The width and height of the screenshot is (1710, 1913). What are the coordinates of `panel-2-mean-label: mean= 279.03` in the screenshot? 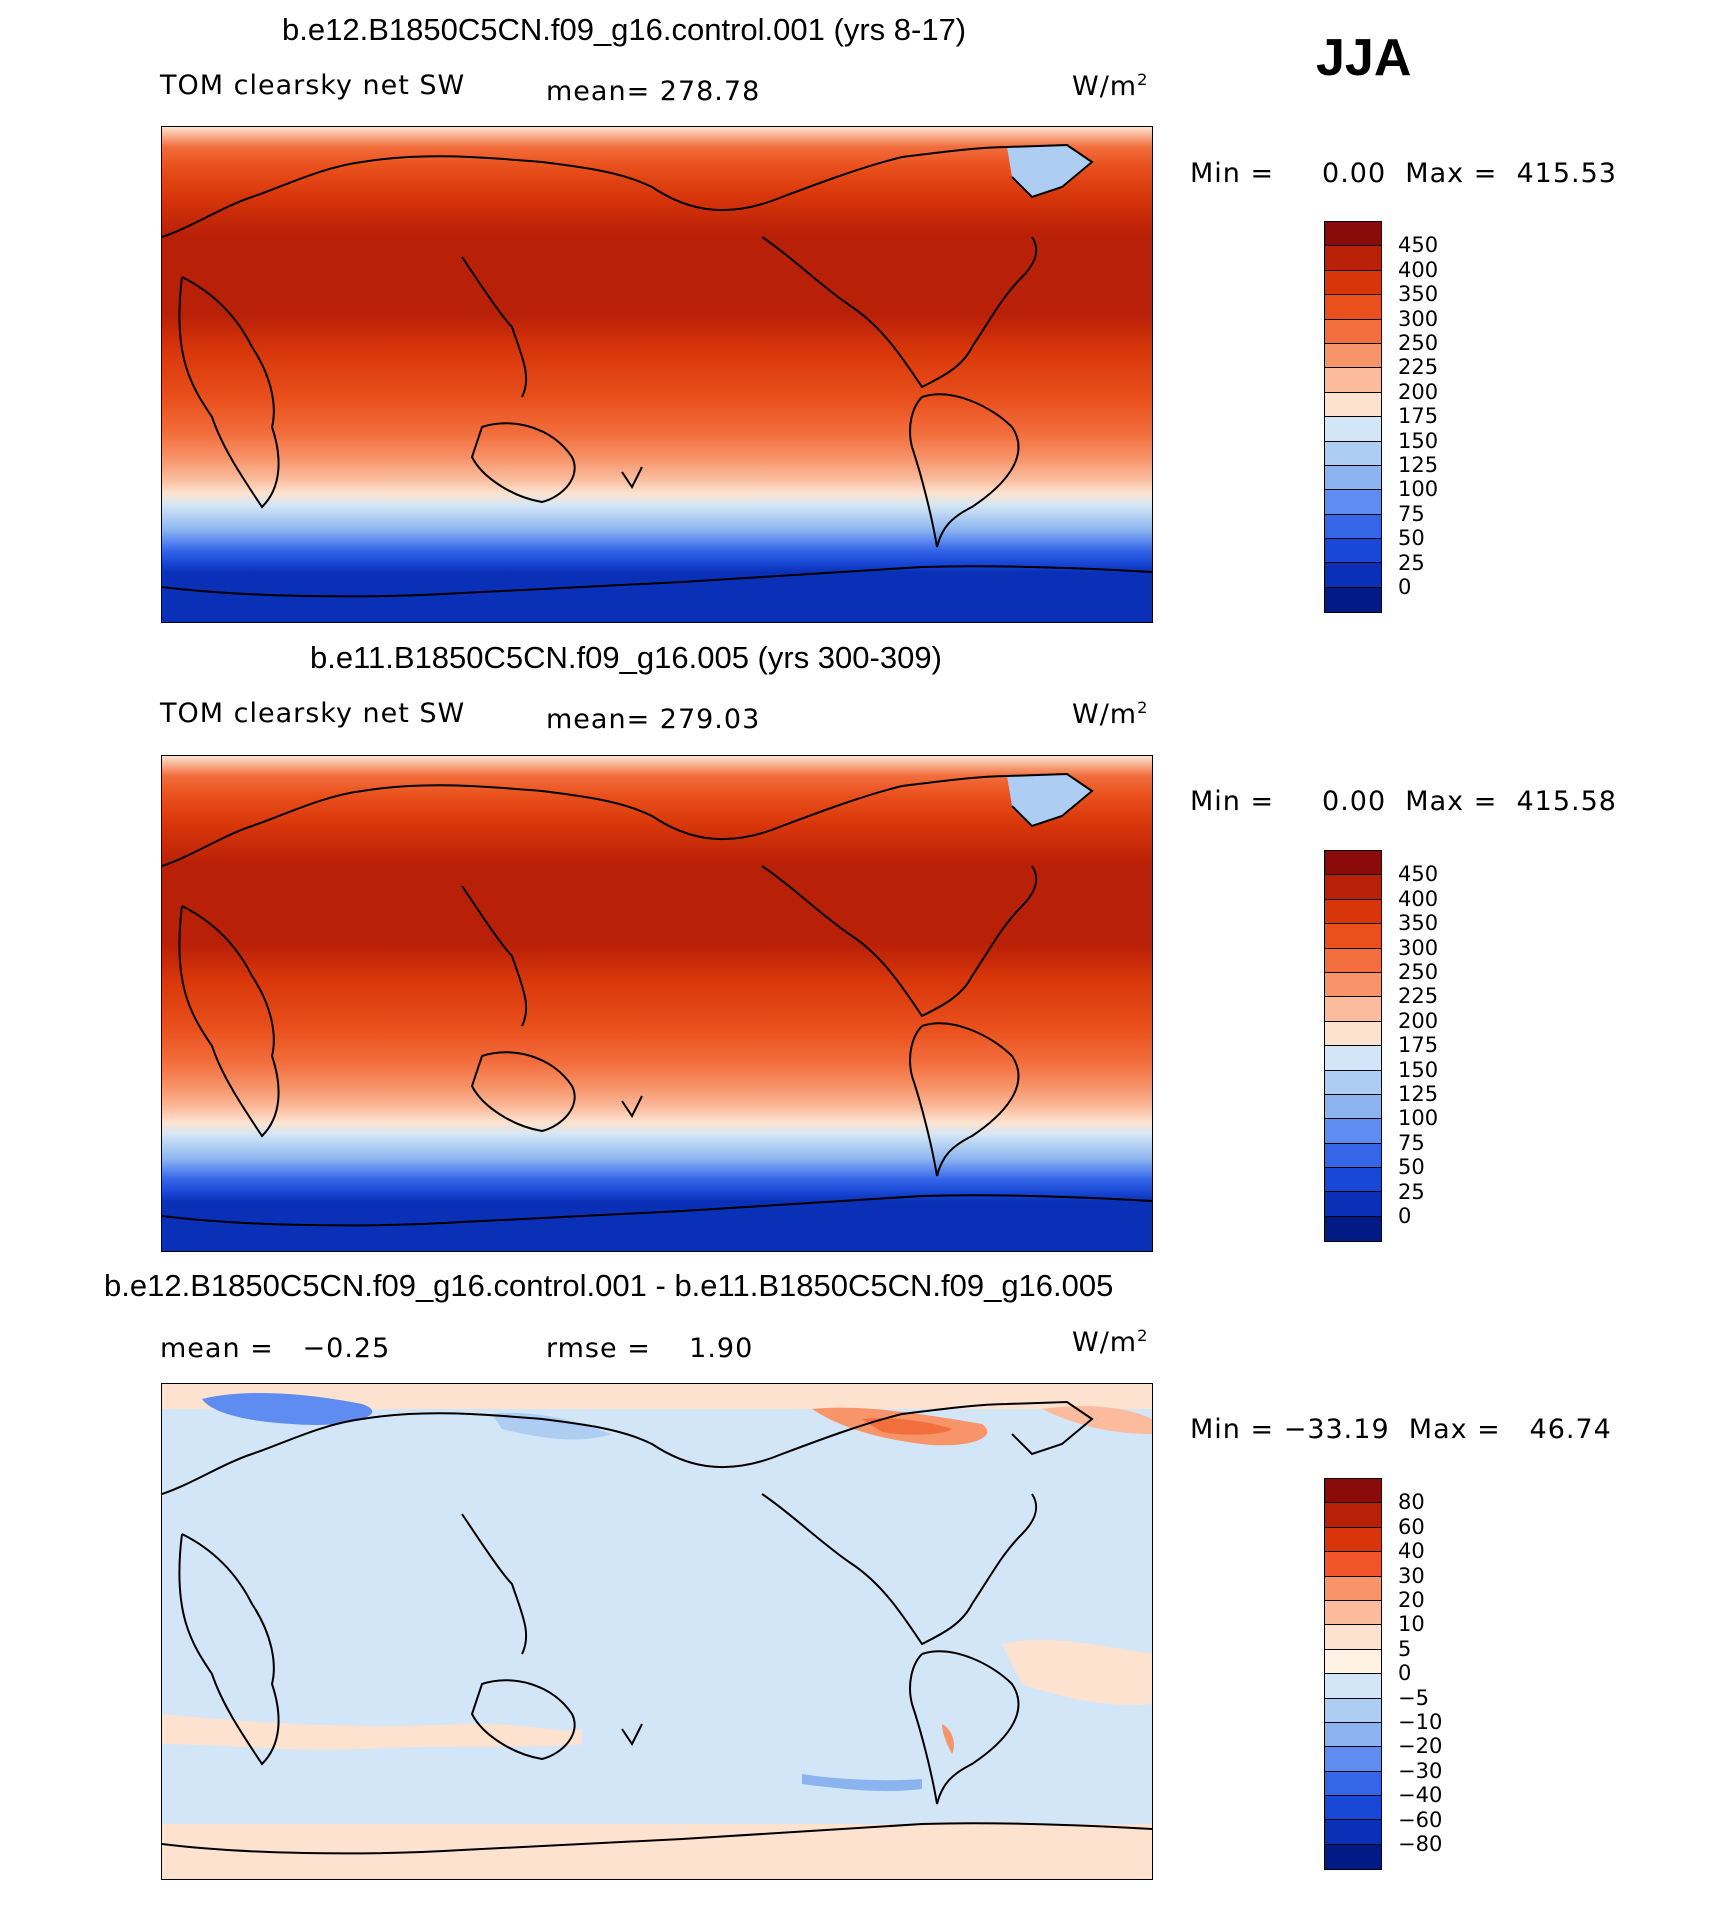 It's located at (653, 719).